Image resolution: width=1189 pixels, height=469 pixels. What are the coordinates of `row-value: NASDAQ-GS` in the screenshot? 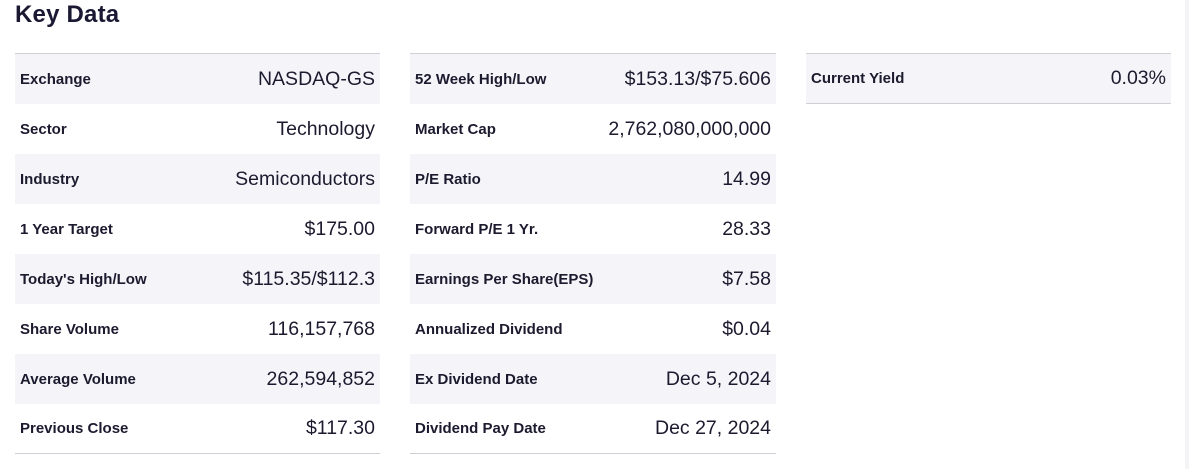 It's located at (316, 78).